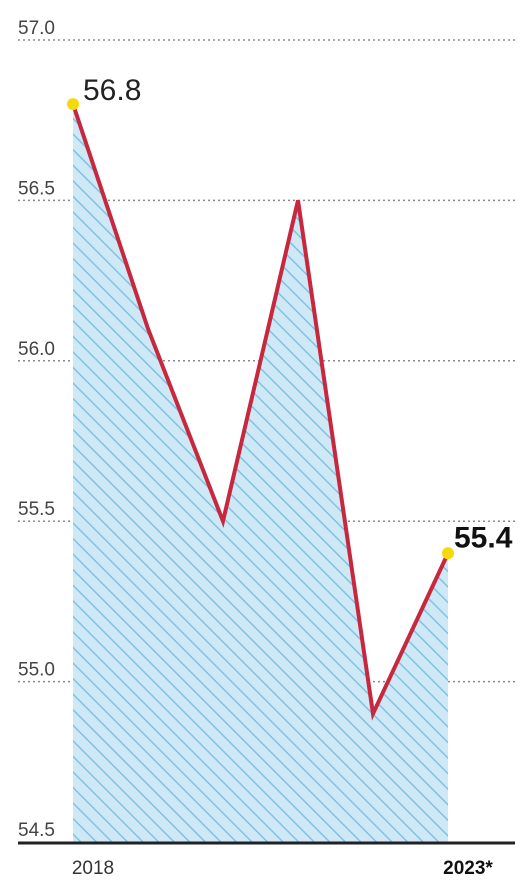  What do you see at coordinates (36, 670) in the screenshot?
I see `y-tick-label: 55.0` at bounding box center [36, 670].